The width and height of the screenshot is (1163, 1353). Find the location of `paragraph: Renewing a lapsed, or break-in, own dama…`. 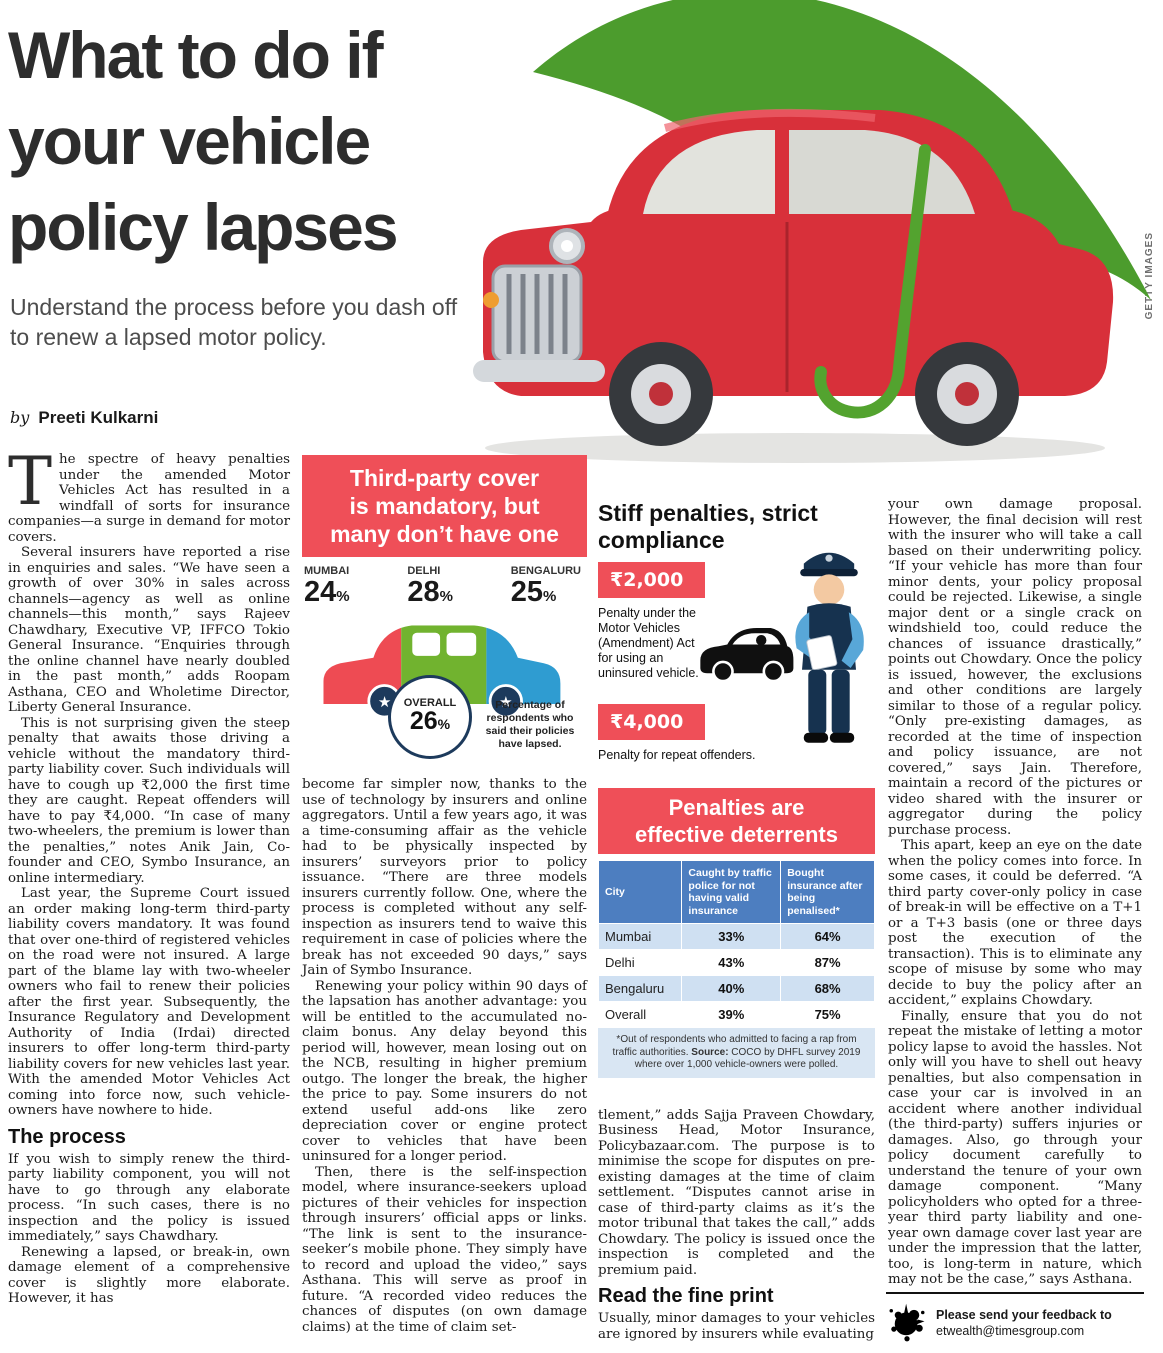

paragraph: Renewing a lapsed, or break-in, own dama… is located at coordinates (149, 1275).